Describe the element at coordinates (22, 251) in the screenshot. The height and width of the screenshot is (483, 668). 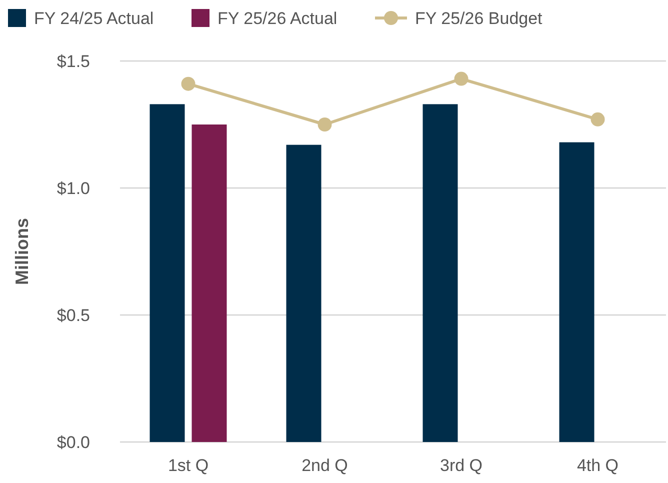
I see `y-axis-title: Millions` at that location.